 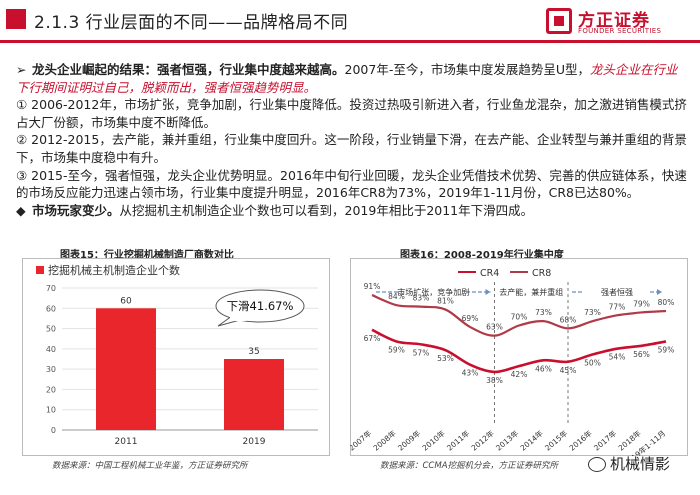 What do you see at coordinates (372, 338) in the screenshot?
I see `data-label: 67%` at bounding box center [372, 338].